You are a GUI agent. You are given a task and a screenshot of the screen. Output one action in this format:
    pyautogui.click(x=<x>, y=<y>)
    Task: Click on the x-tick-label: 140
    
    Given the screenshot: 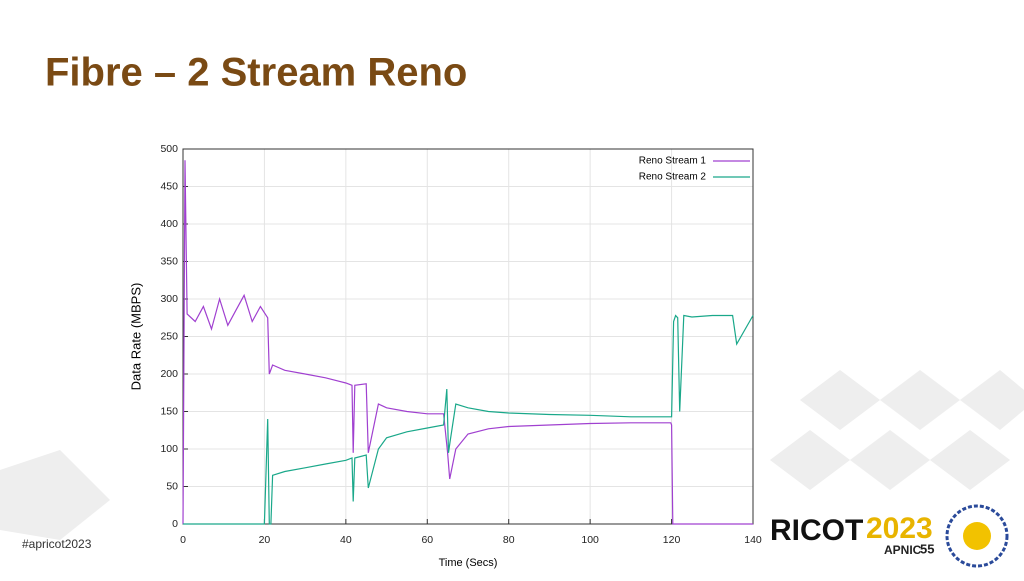 What is the action you would take?
    pyautogui.click(x=753, y=540)
    